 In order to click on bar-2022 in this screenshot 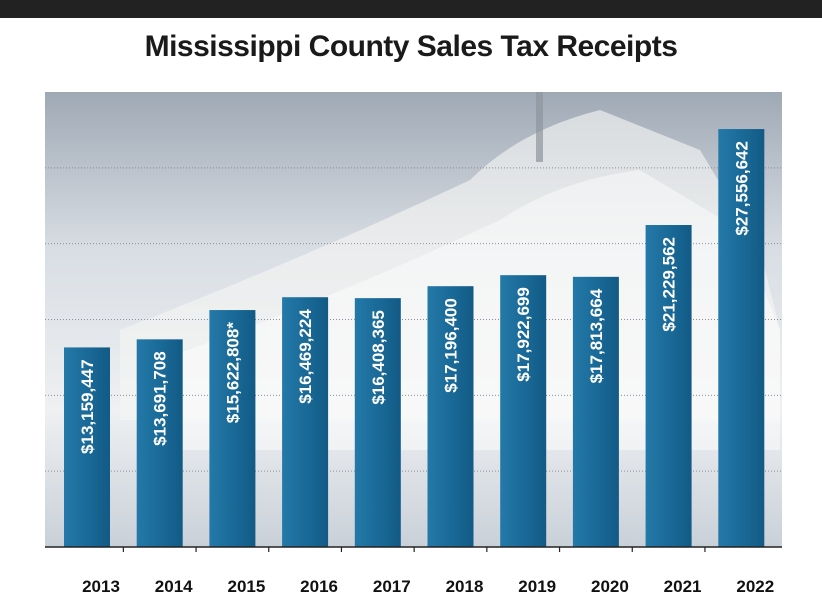, I will do `click(741, 338)`.